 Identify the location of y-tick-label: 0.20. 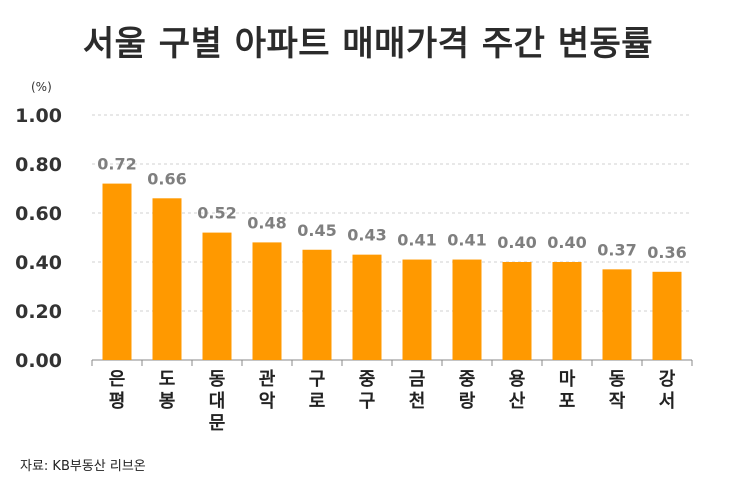
(38, 312).